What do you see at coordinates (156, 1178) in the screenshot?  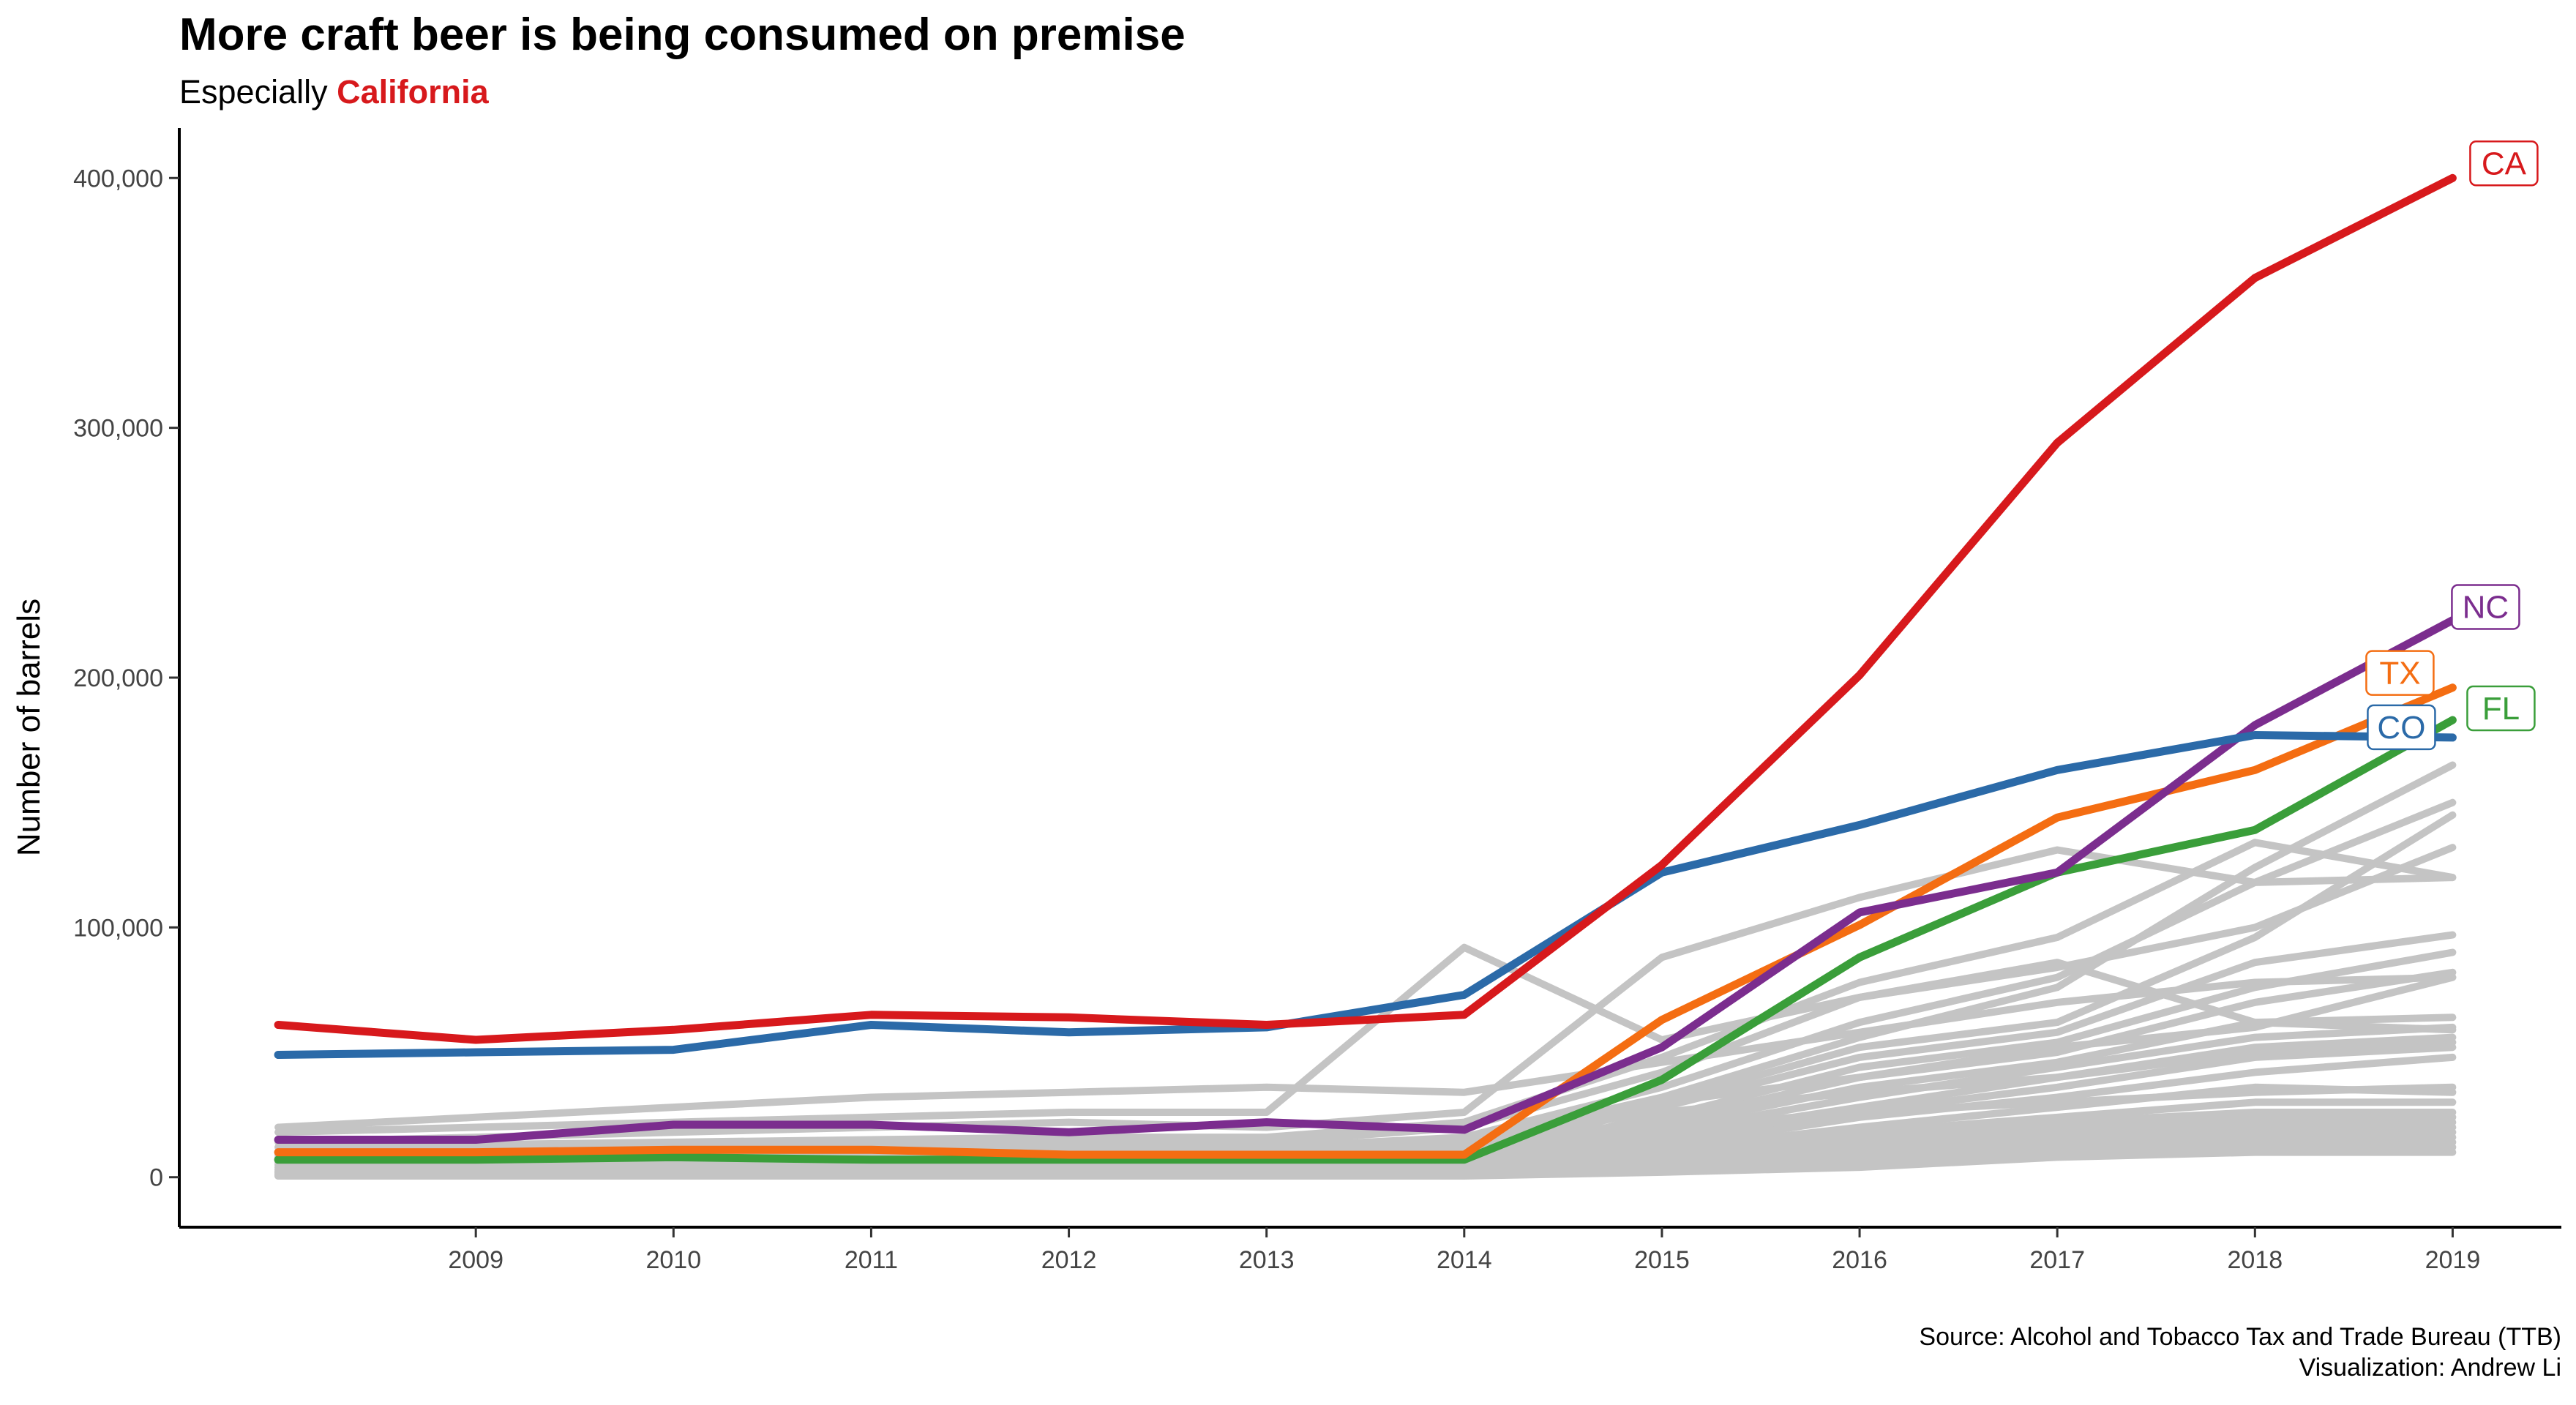 I see `y-tick-label: 0` at bounding box center [156, 1178].